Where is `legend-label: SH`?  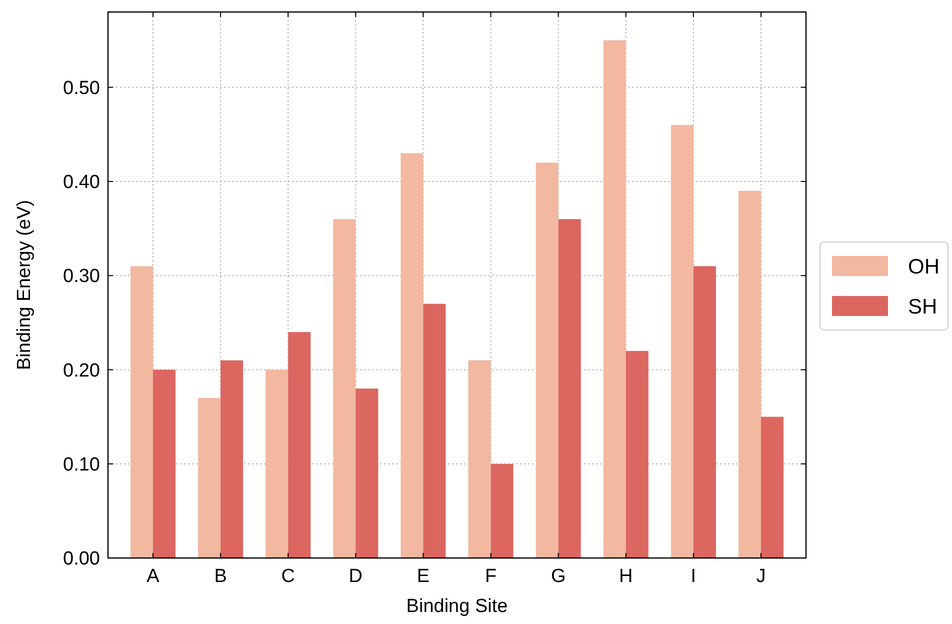
legend-label: SH is located at coordinates (923, 306).